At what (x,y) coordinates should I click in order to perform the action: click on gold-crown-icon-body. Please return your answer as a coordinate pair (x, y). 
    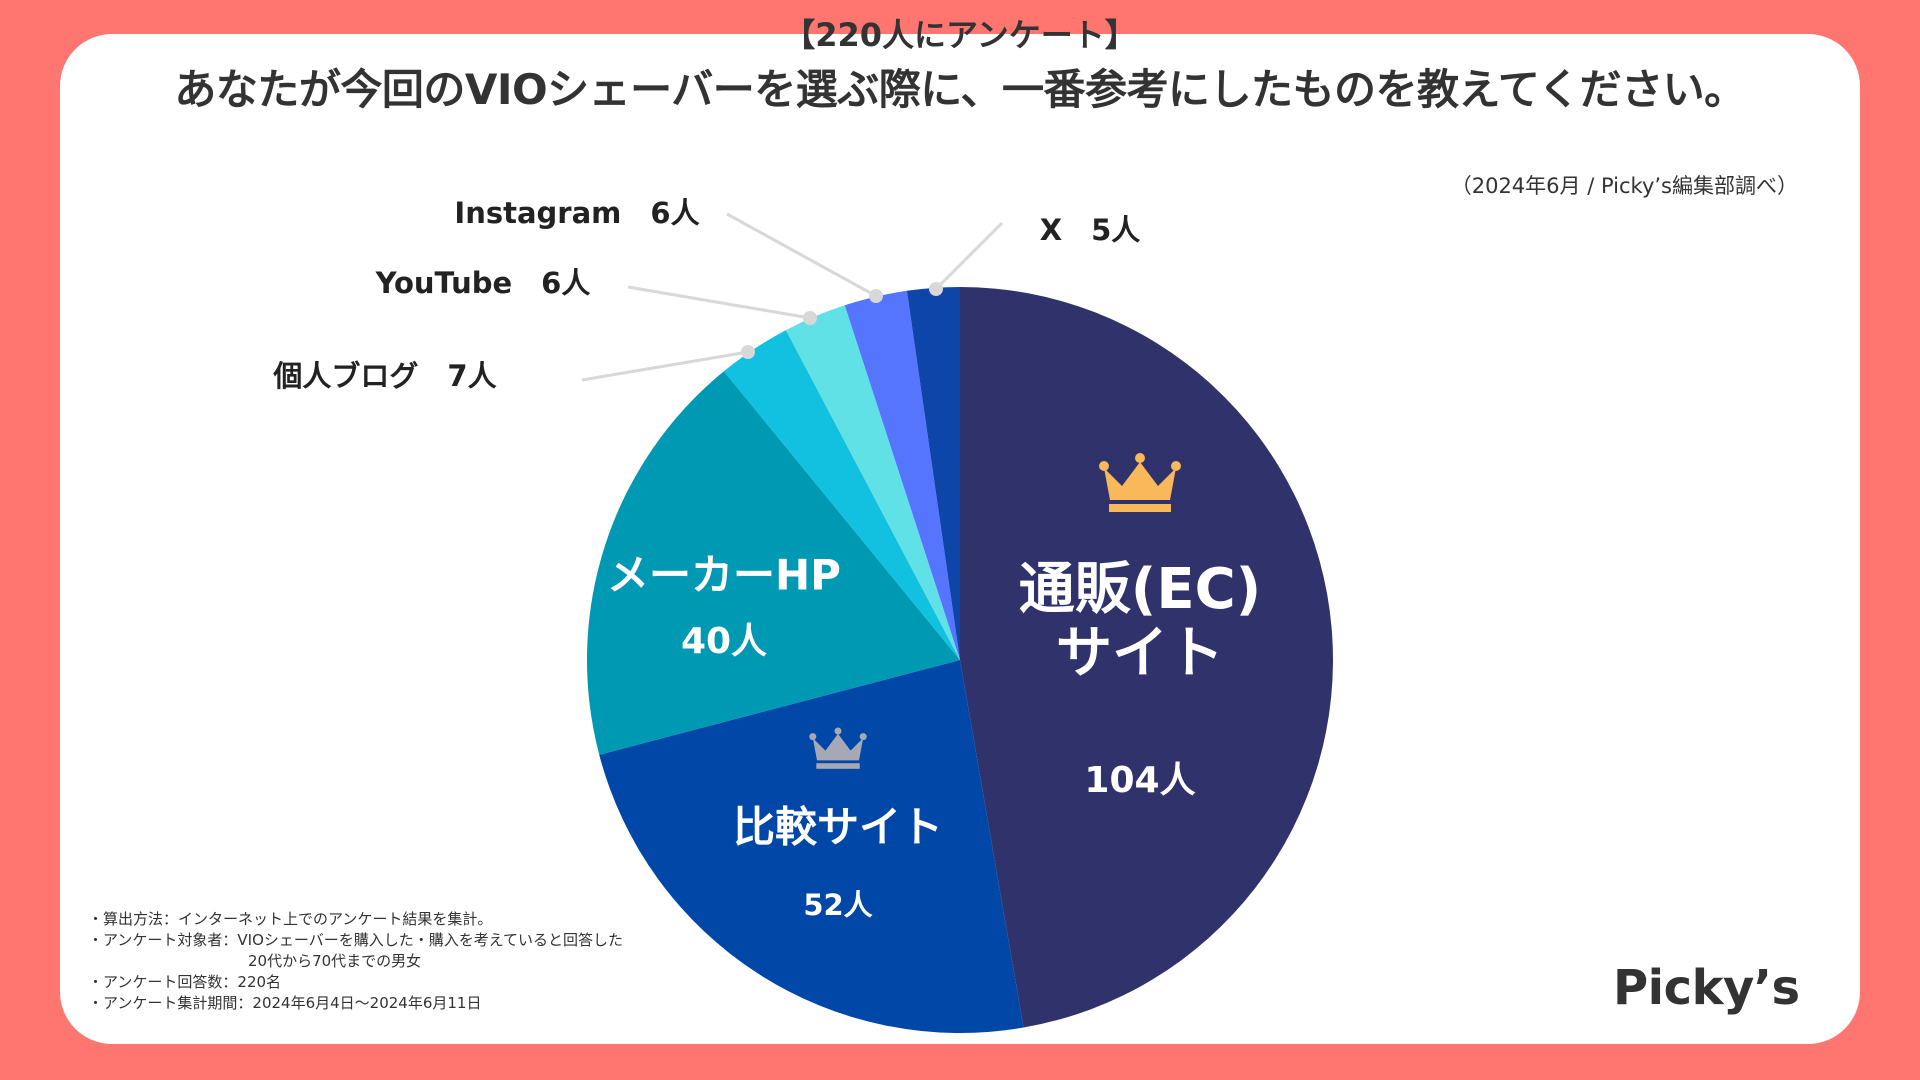
    Looking at the image, I should click on (1140, 481).